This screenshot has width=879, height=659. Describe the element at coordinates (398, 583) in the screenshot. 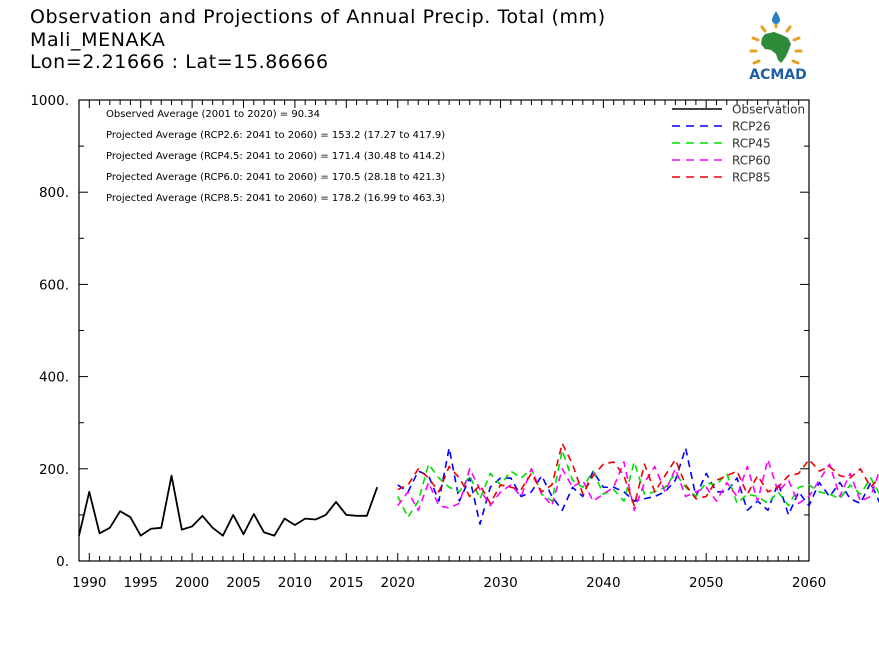

I see `x-tick-label: 2020` at that location.